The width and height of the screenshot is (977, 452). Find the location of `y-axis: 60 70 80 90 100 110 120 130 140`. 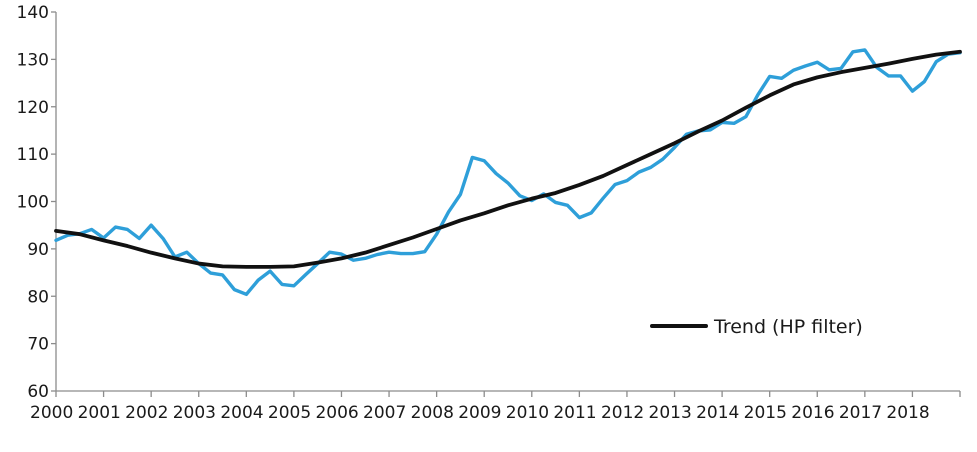

y-axis: 60 70 80 90 100 110 120 130 140 is located at coordinates (37, 202).